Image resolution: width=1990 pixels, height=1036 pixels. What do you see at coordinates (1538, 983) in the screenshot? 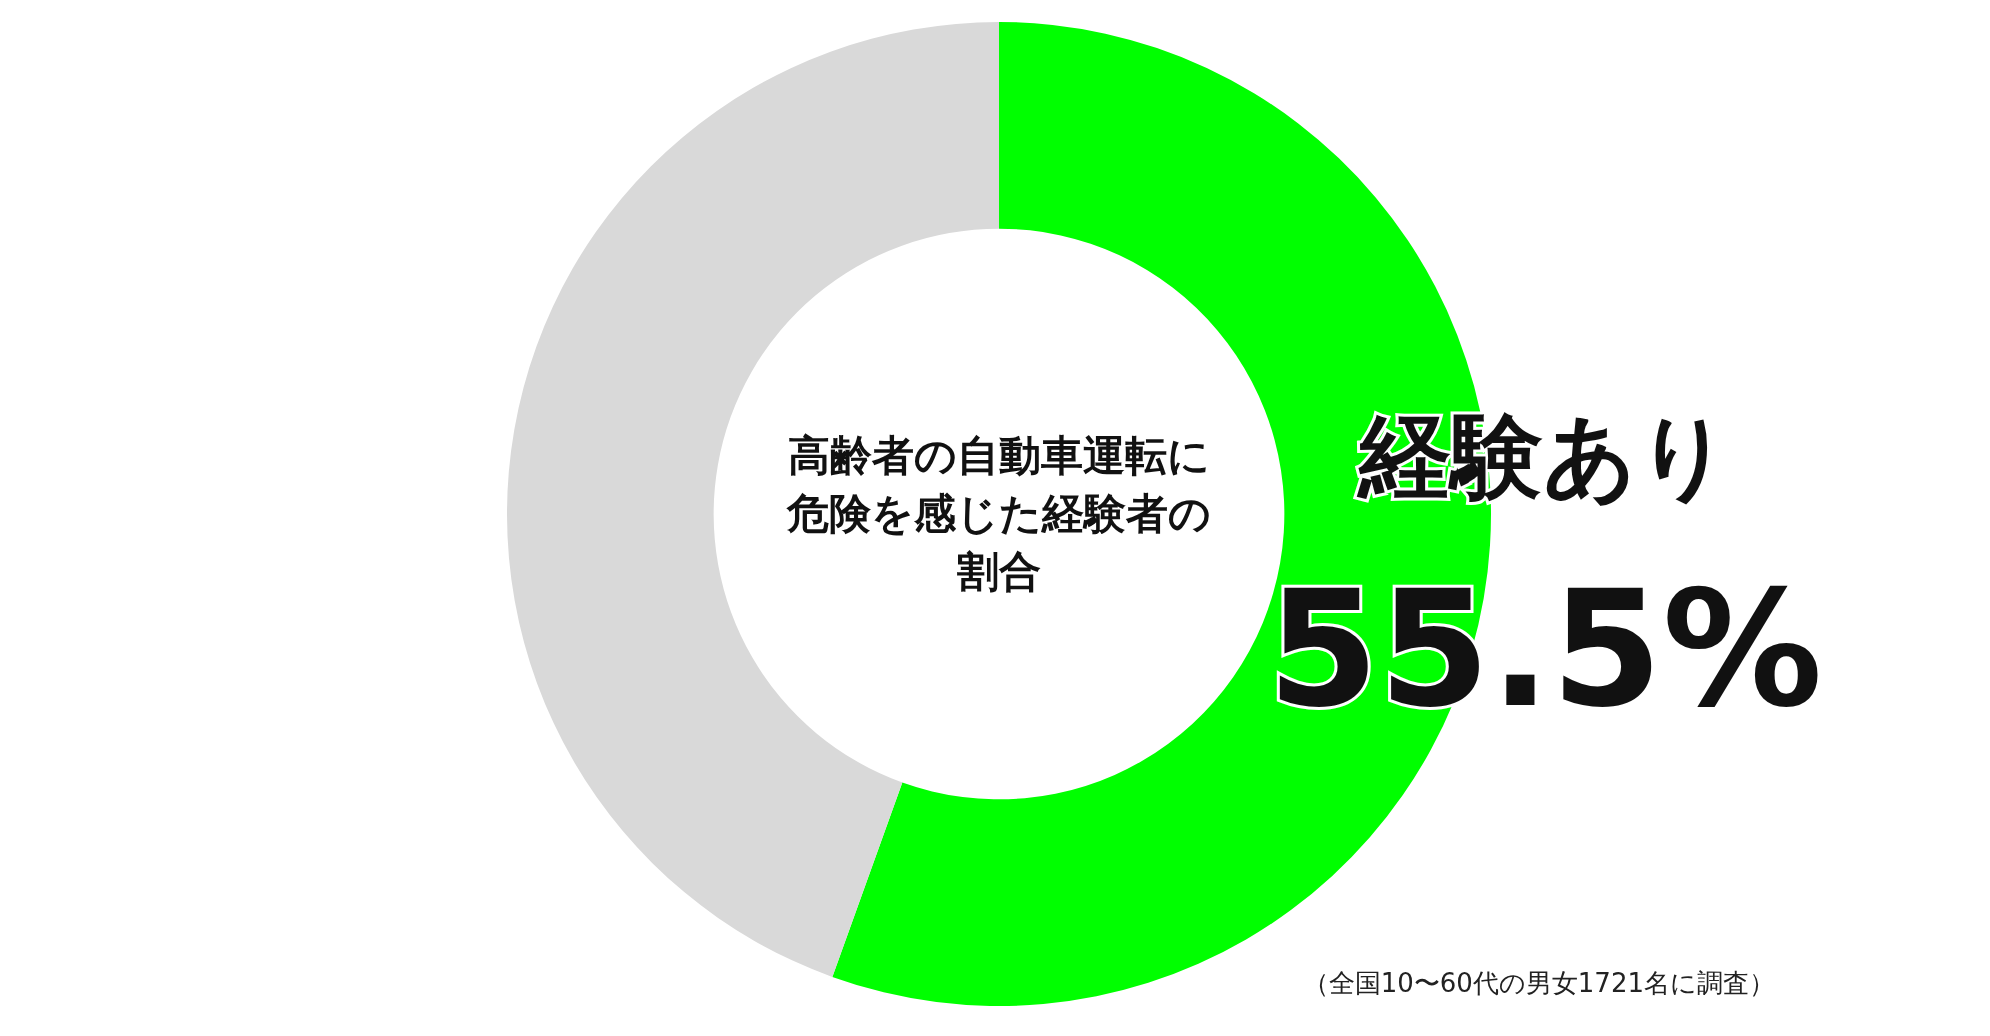
I see `text: （全国10〜60代の男女1721名に調査）` at bounding box center [1538, 983].